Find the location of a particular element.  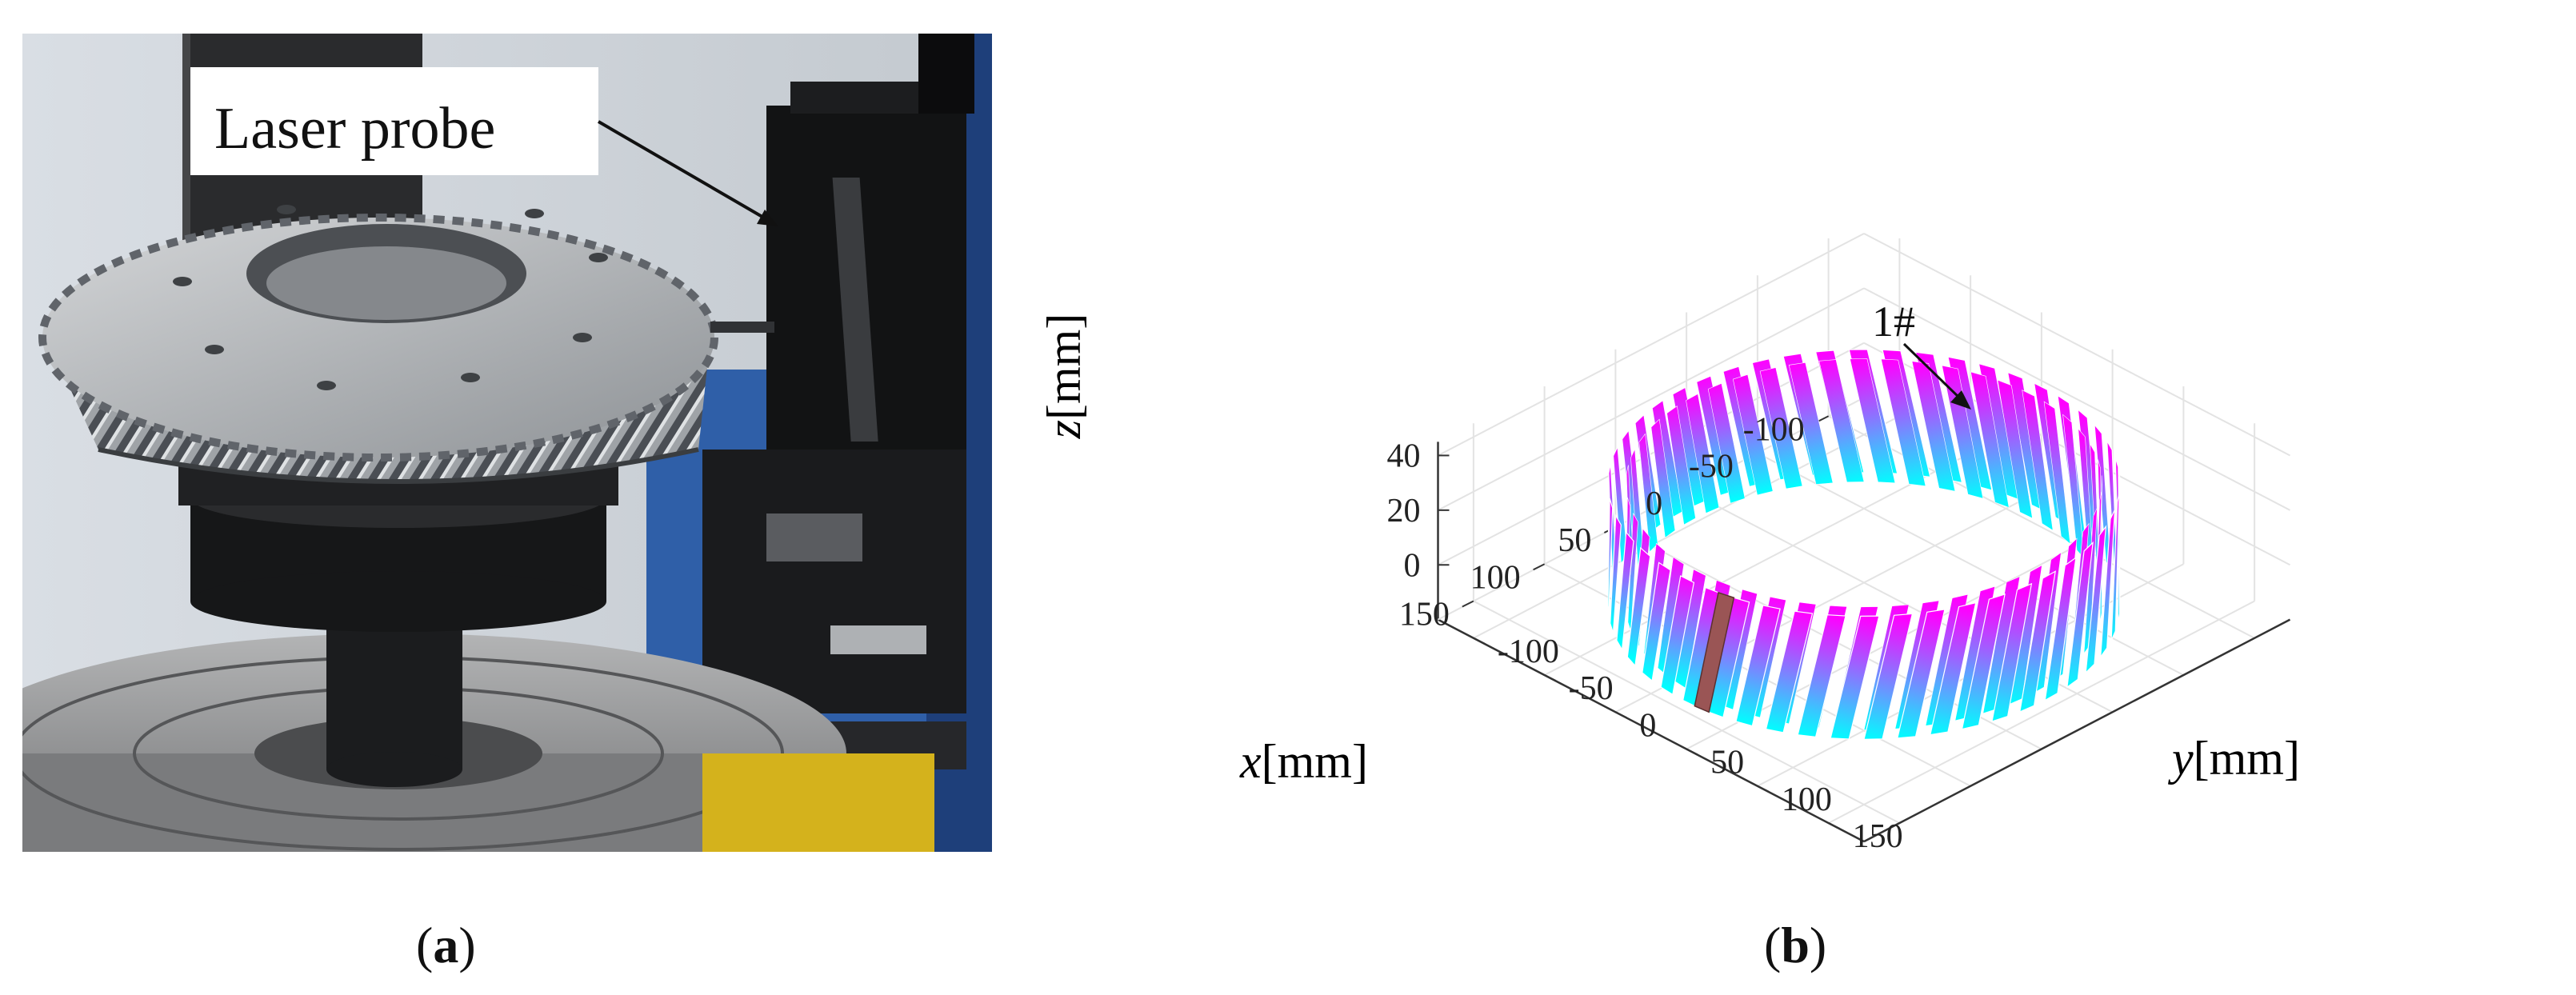

x-tick-label: -50 is located at coordinates (1711, 467).